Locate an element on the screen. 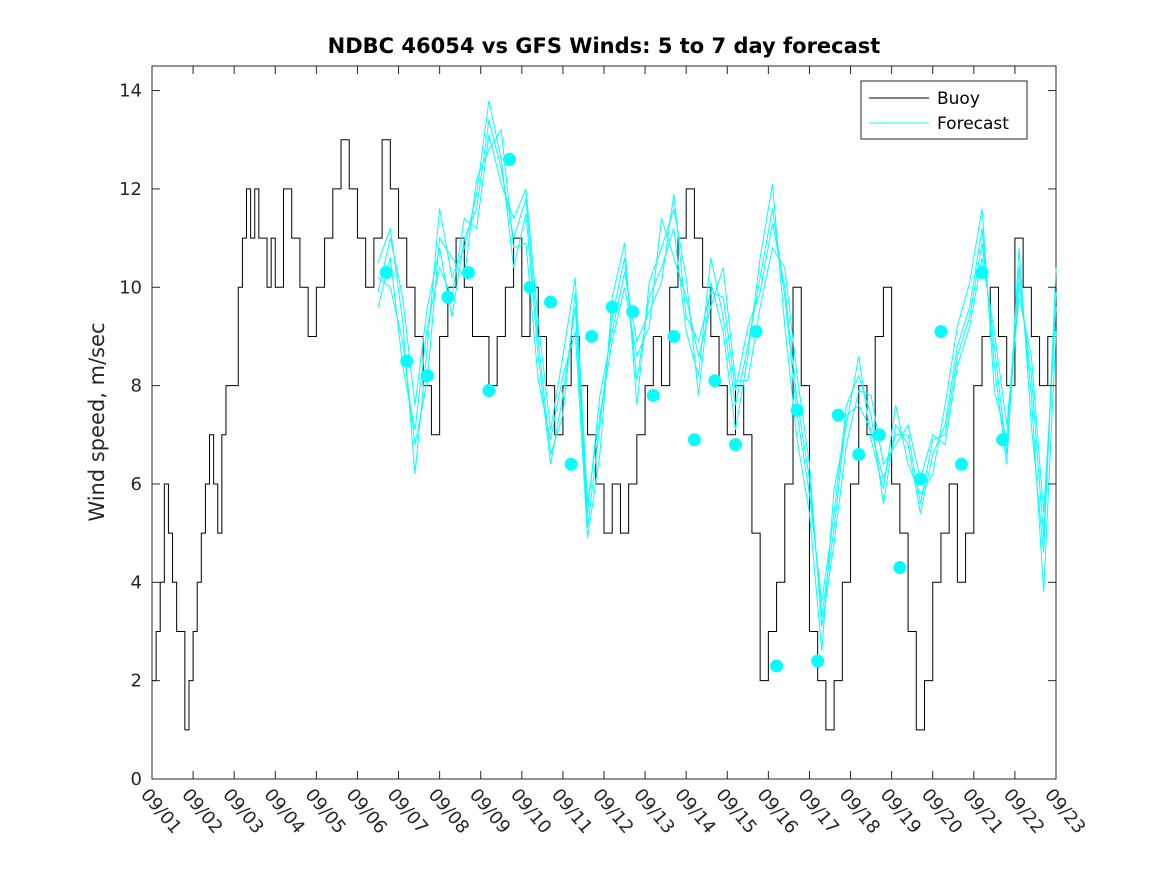  legend: Buoy Forecast is located at coordinates (944, 110).